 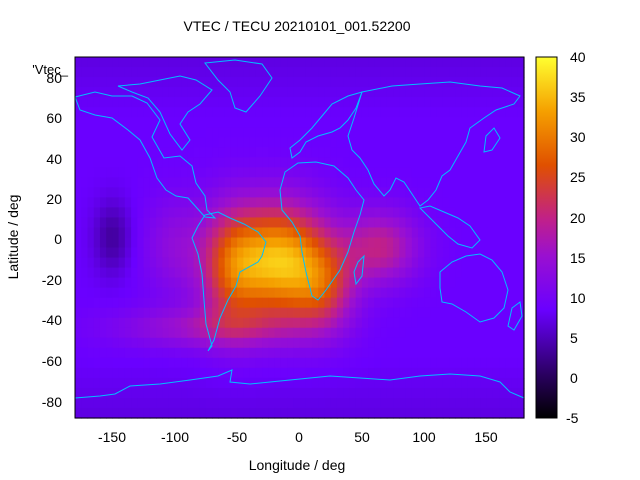 I want to click on y-tick-label: 0, so click(x=58, y=239).